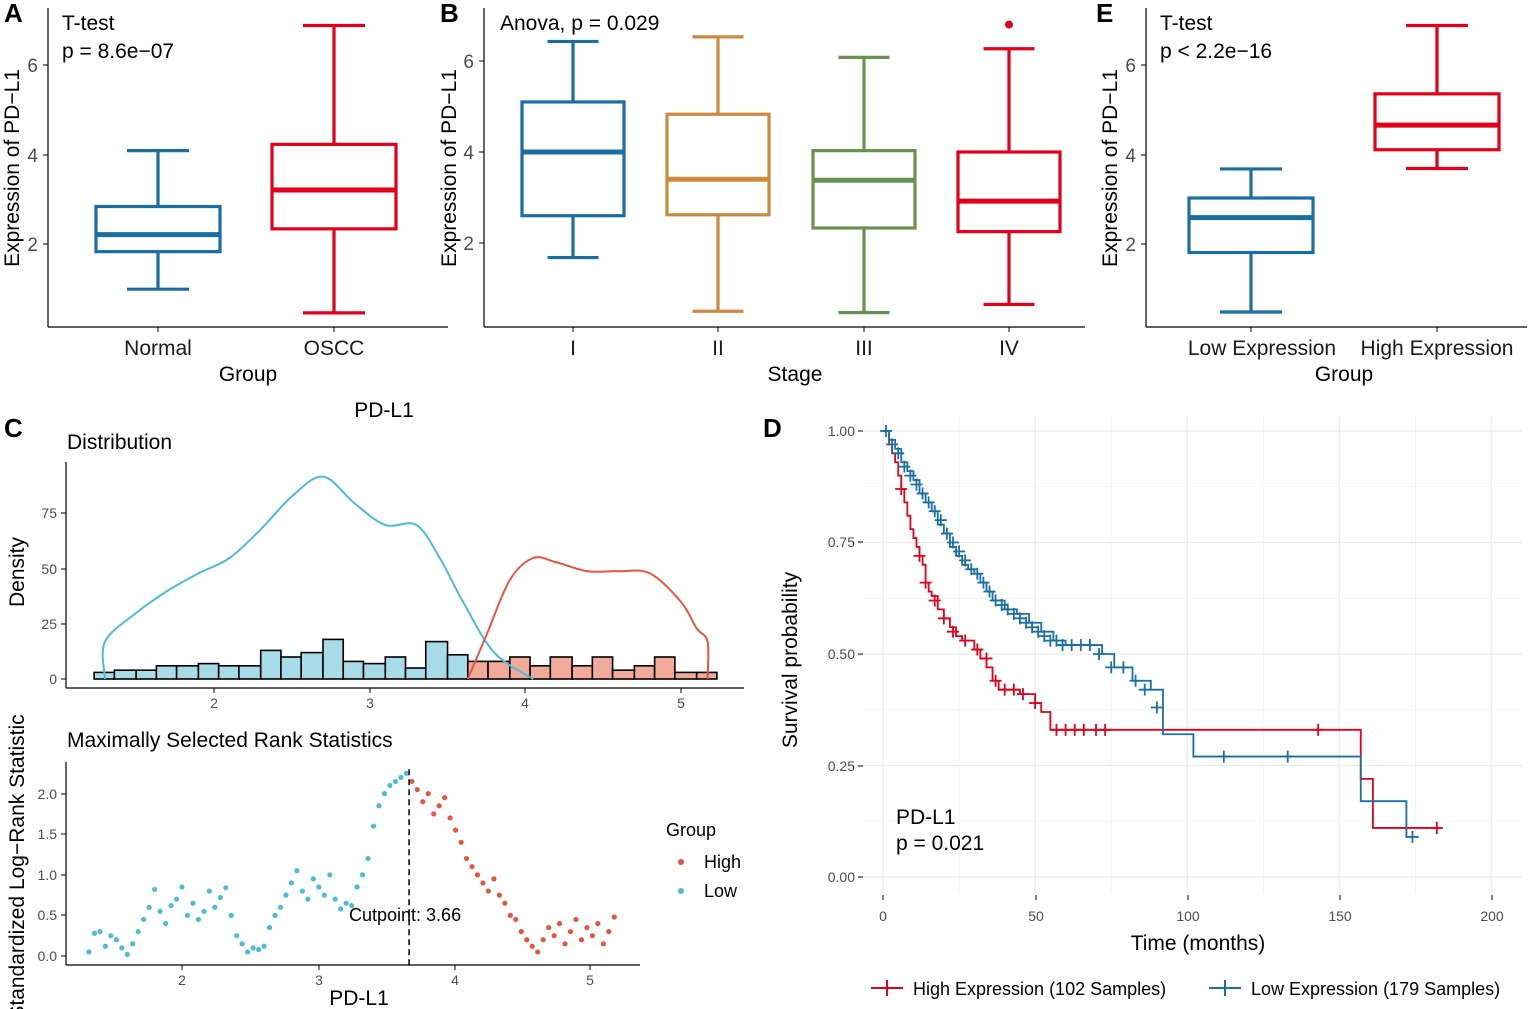 The width and height of the screenshot is (1532, 1009). I want to click on km-xtick-label: 200, so click(1492, 916).